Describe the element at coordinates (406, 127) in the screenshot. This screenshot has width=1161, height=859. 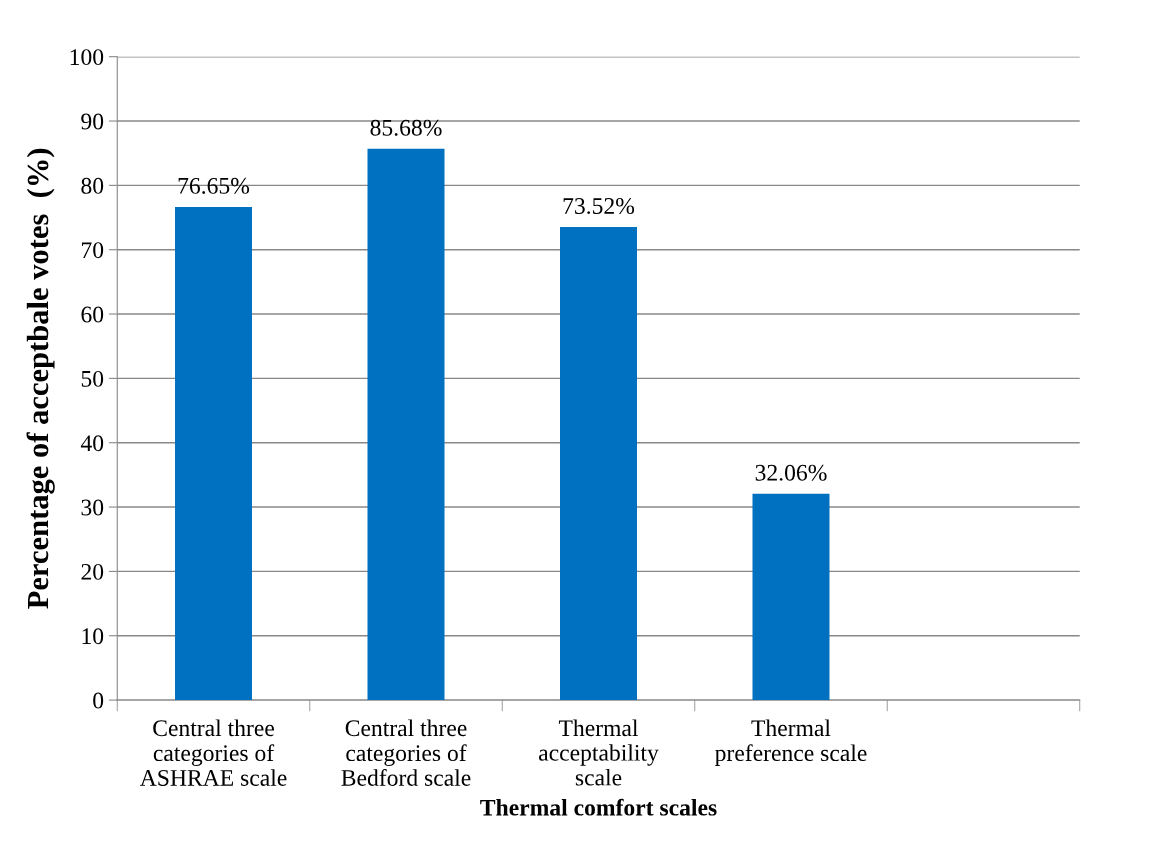
I see `data-label: 85.68%` at that location.